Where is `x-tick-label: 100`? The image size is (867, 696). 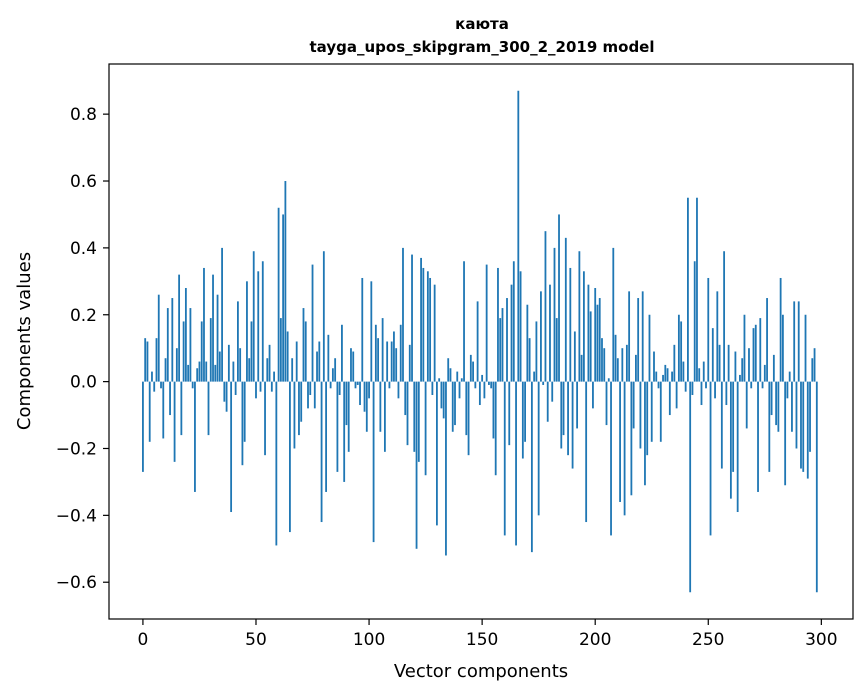
x-tick-label: 100 is located at coordinates (369, 640).